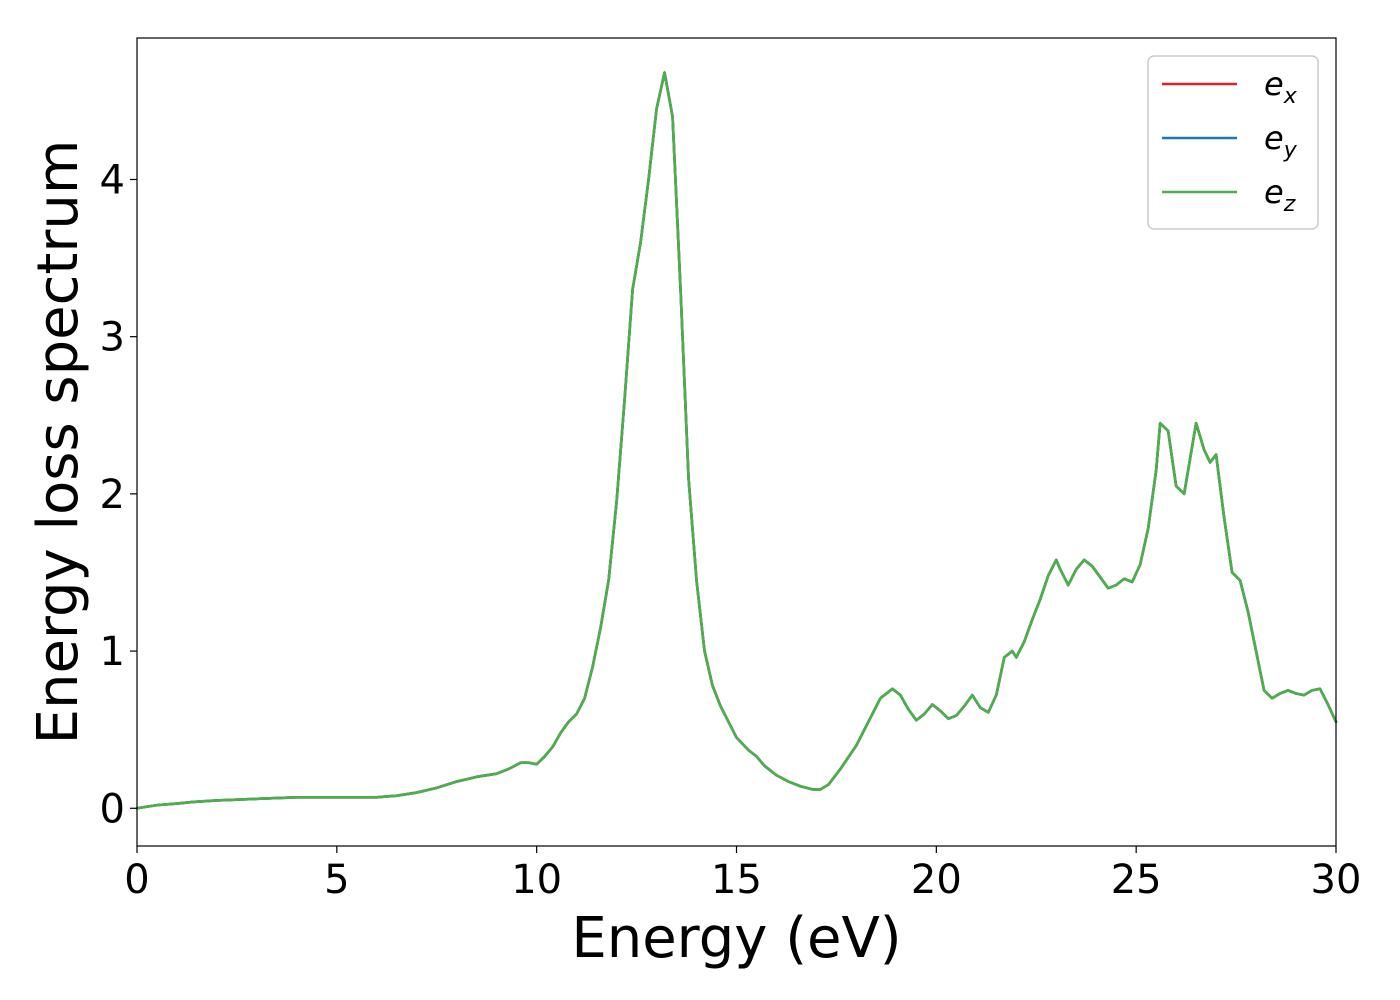 The height and width of the screenshot is (1000, 1400). I want to click on x-tick-label: 25, so click(1136, 880).